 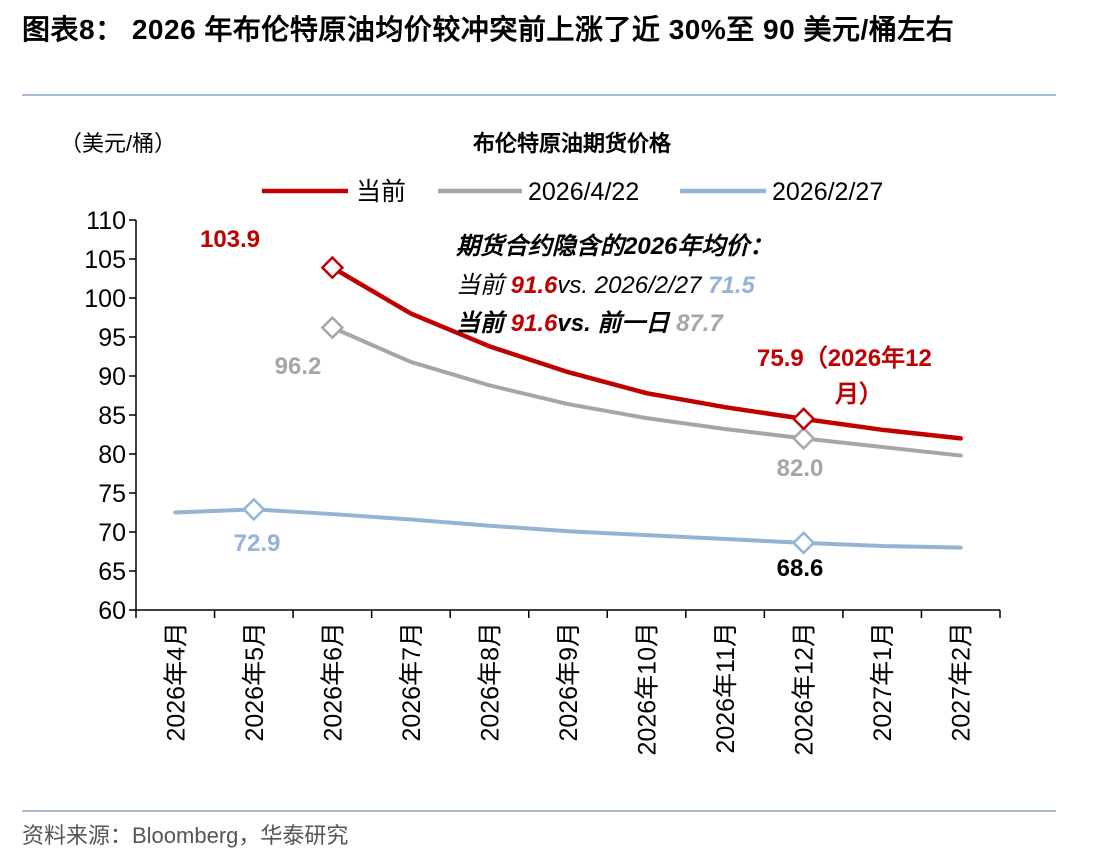 What do you see at coordinates (112, 572) in the screenshot?
I see `y-tick-label: 65` at bounding box center [112, 572].